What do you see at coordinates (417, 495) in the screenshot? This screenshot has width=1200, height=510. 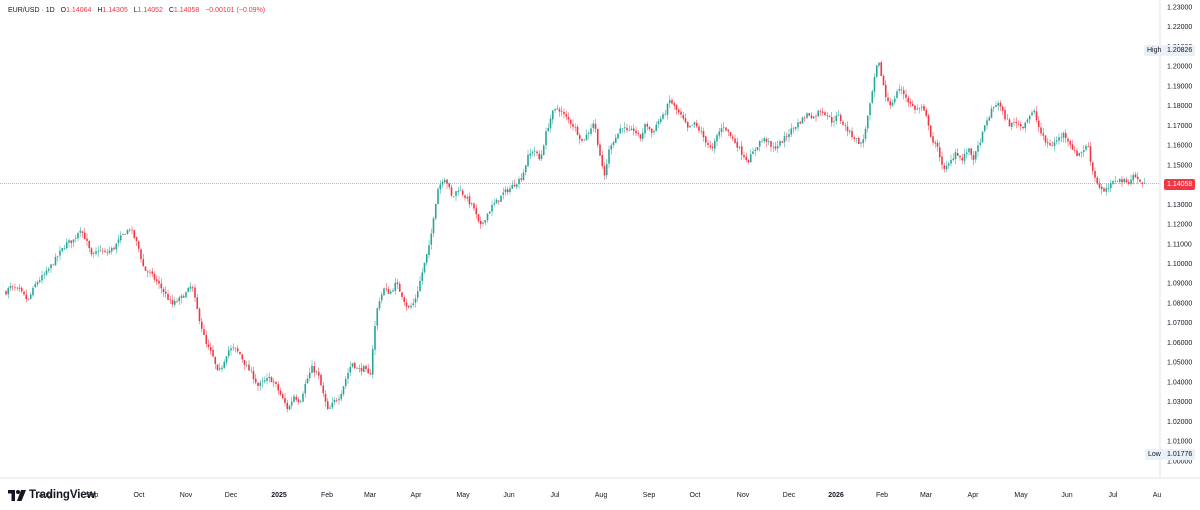 I see `time-tick-label: Apr` at bounding box center [417, 495].